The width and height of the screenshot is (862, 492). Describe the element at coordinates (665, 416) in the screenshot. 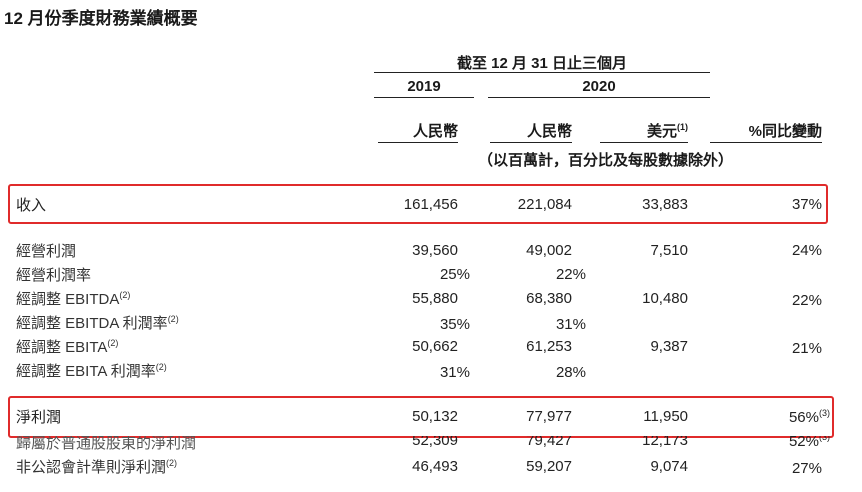

I see `cell-net-income-usd: 11,950` at that location.